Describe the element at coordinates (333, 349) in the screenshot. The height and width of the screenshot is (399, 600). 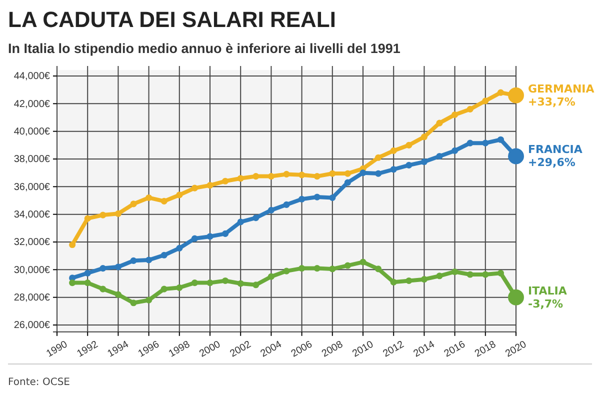
I see `x-tick-label: 2008` at that location.